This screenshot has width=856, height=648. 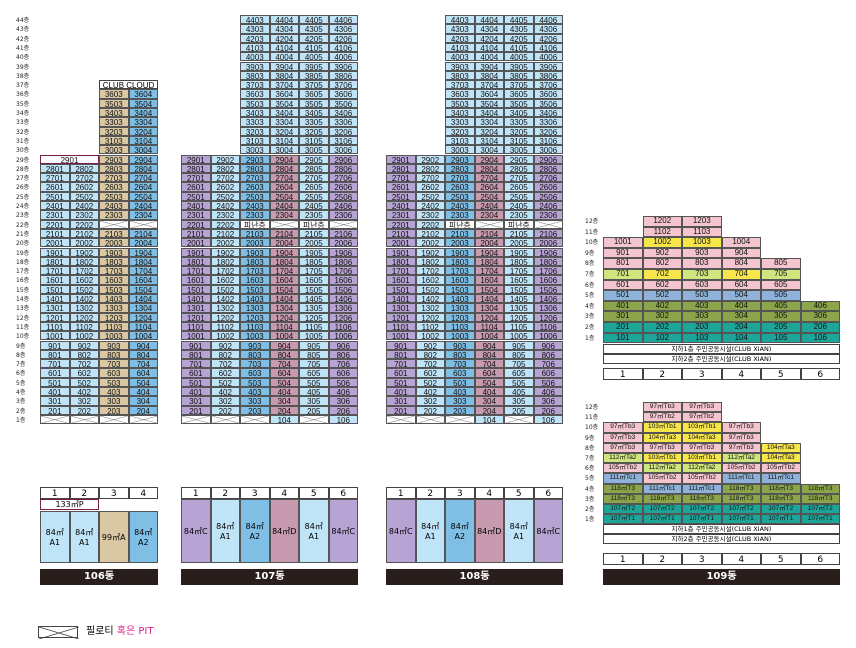 I want to click on unit-cell: 505, so click(x=314, y=382).